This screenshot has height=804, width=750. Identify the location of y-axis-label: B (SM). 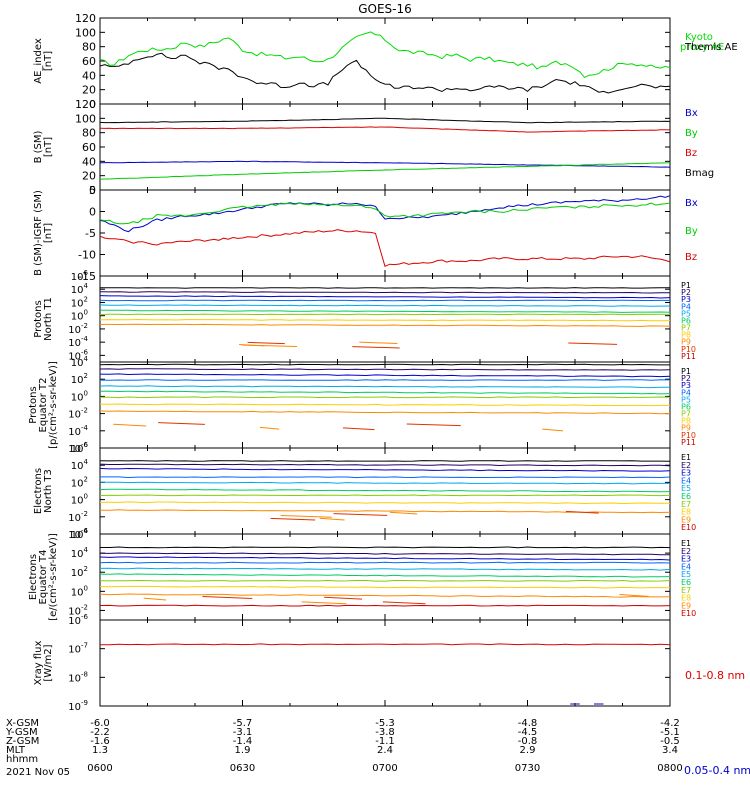
(38, 146).